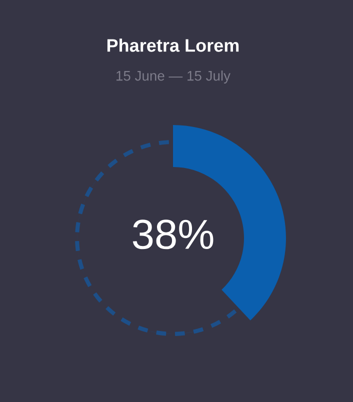 The image size is (353, 402). What do you see at coordinates (173, 45) in the screenshot?
I see `chart-title: Pharetra Lorem` at bounding box center [173, 45].